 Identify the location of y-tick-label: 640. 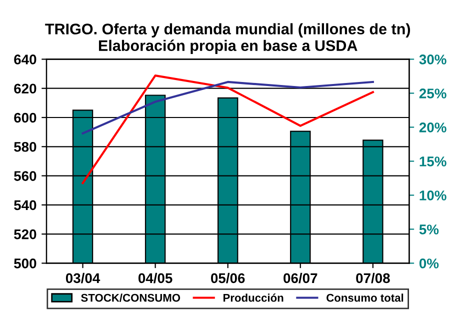
(25, 59).